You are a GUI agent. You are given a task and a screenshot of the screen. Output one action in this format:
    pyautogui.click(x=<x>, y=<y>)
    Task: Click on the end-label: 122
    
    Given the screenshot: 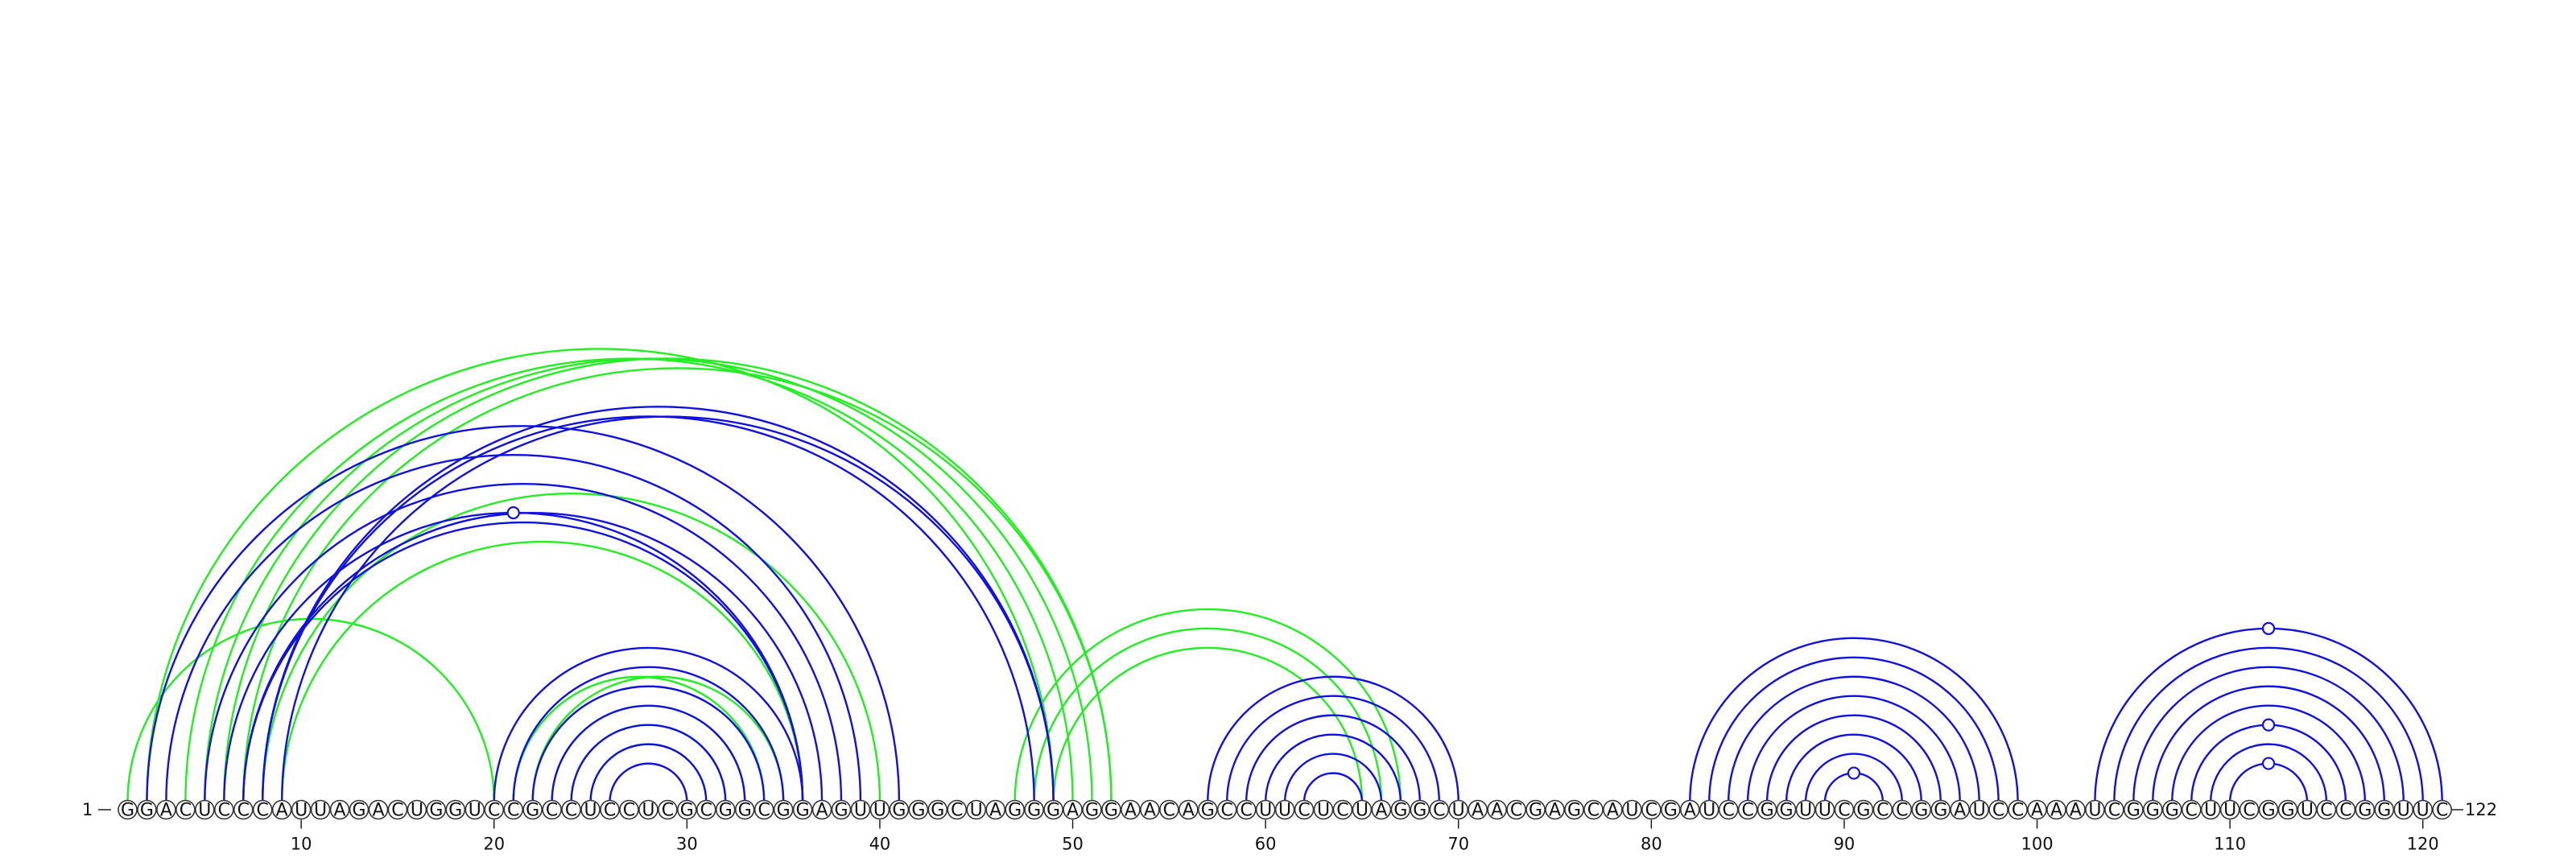 What is the action you would take?
    pyautogui.click(x=2481, y=809)
    